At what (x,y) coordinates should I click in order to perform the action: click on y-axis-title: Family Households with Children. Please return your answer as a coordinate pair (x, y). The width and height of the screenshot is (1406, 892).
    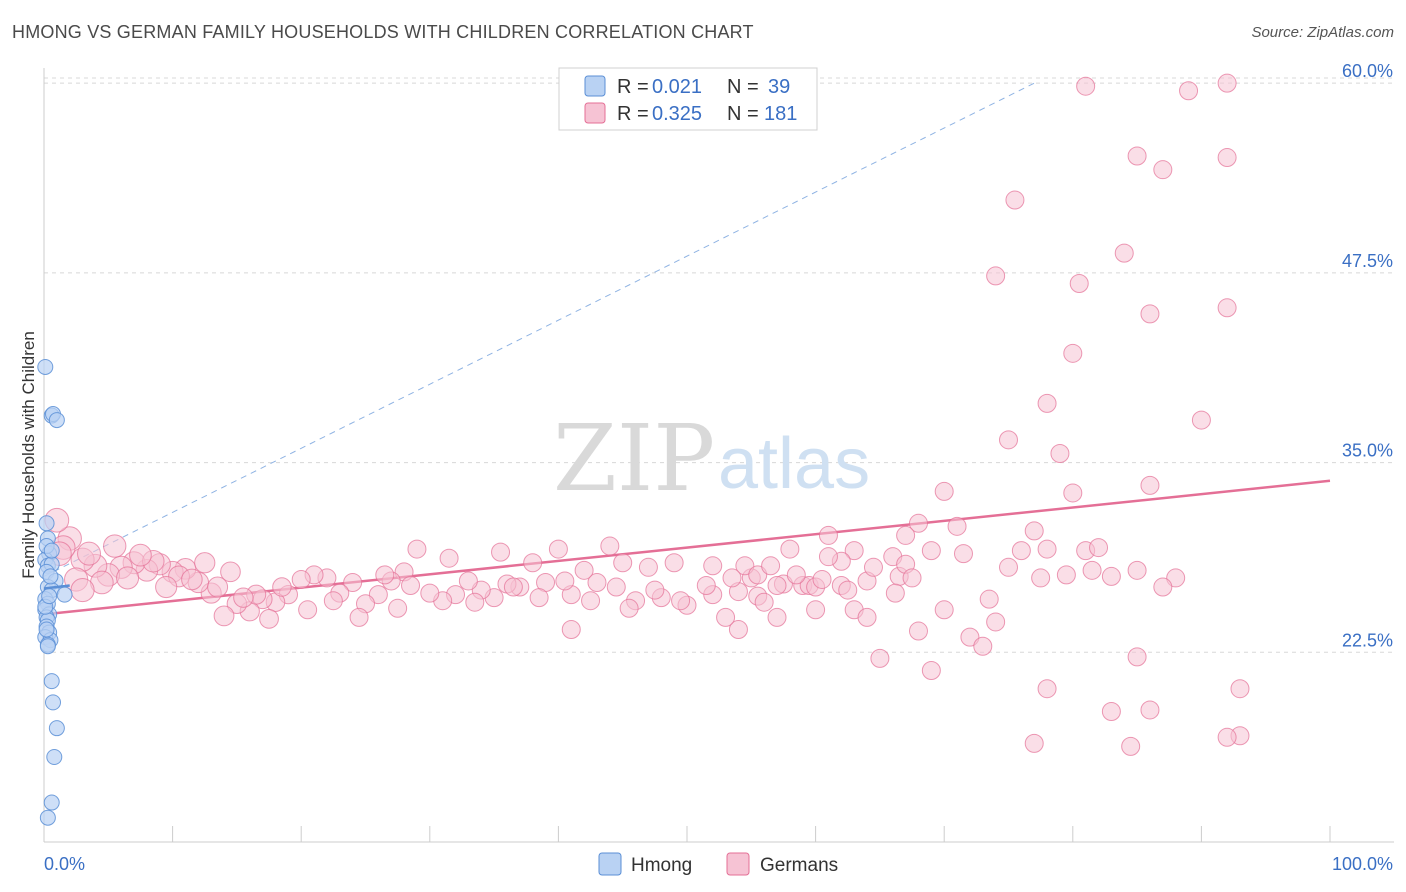
    Looking at the image, I should click on (28, 455).